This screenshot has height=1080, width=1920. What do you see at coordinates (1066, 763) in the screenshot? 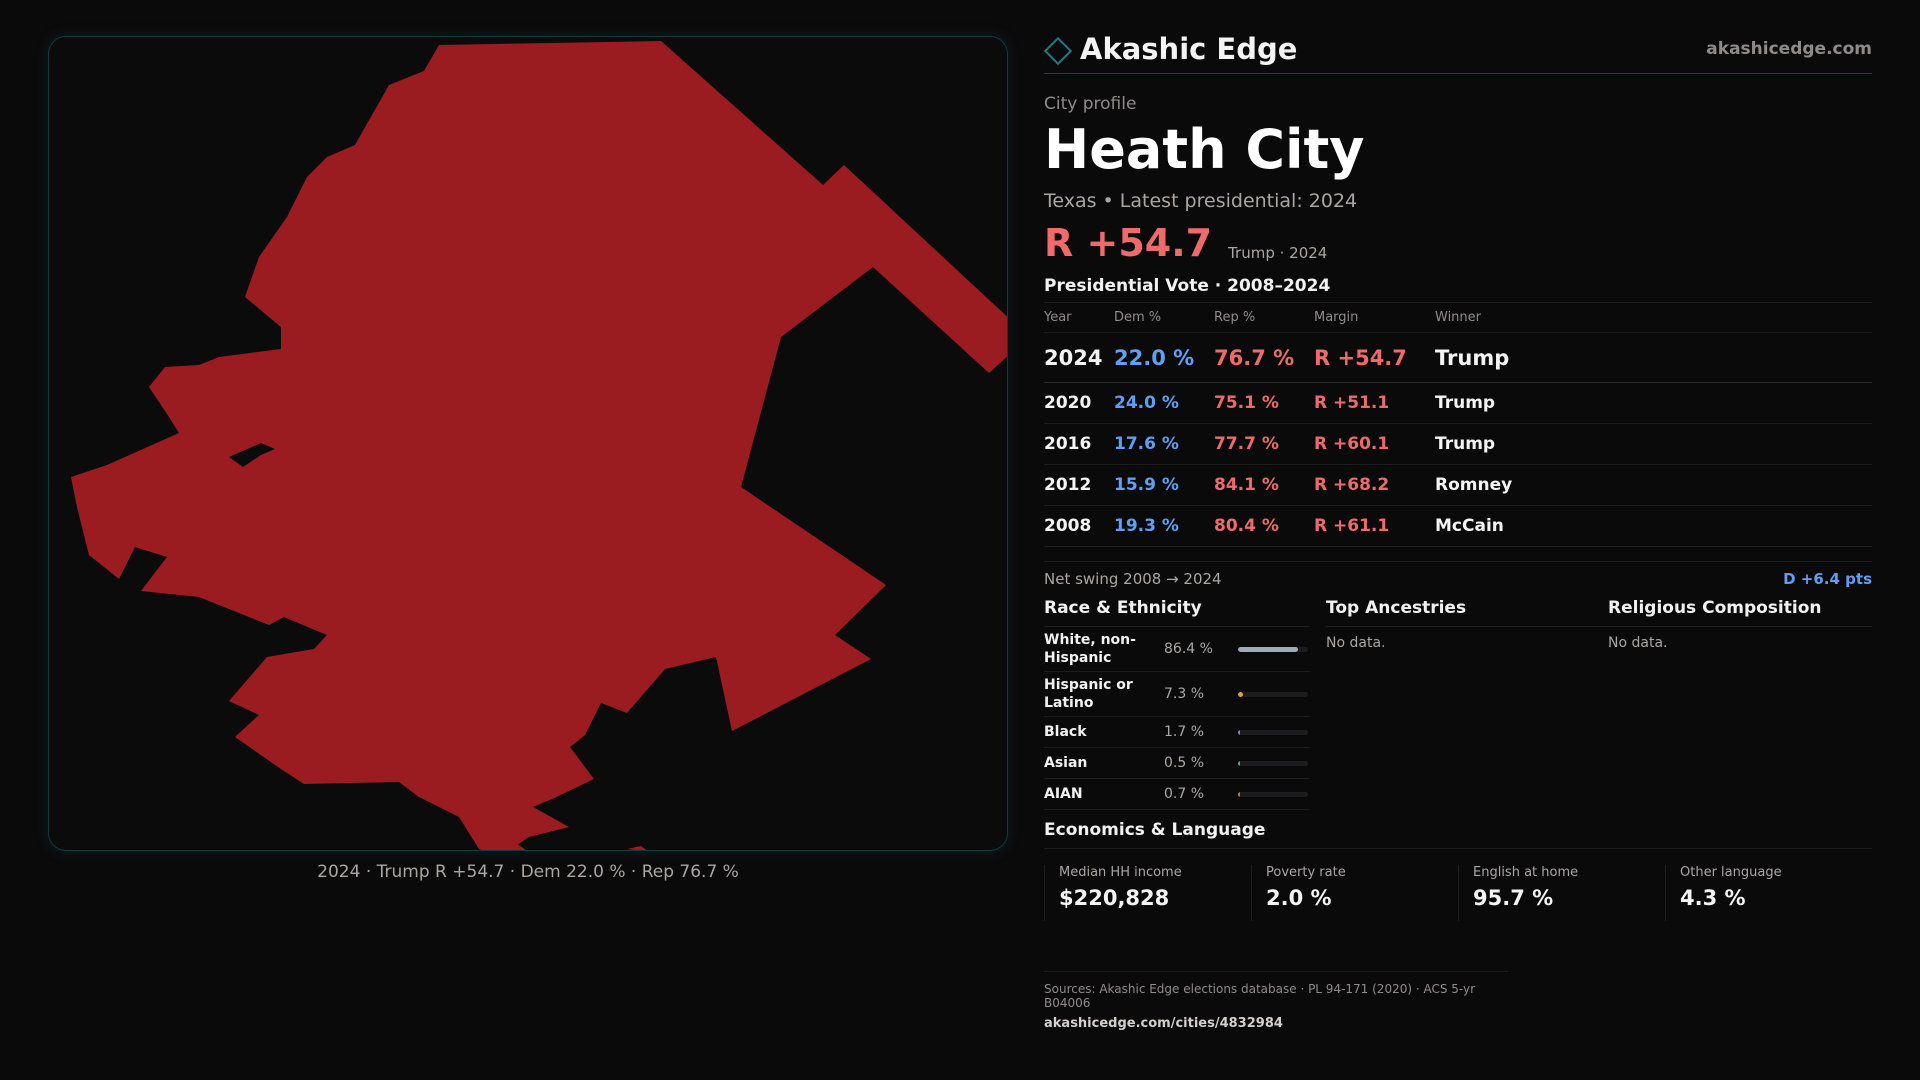
I see `race-label: Asian` at bounding box center [1066, 763].